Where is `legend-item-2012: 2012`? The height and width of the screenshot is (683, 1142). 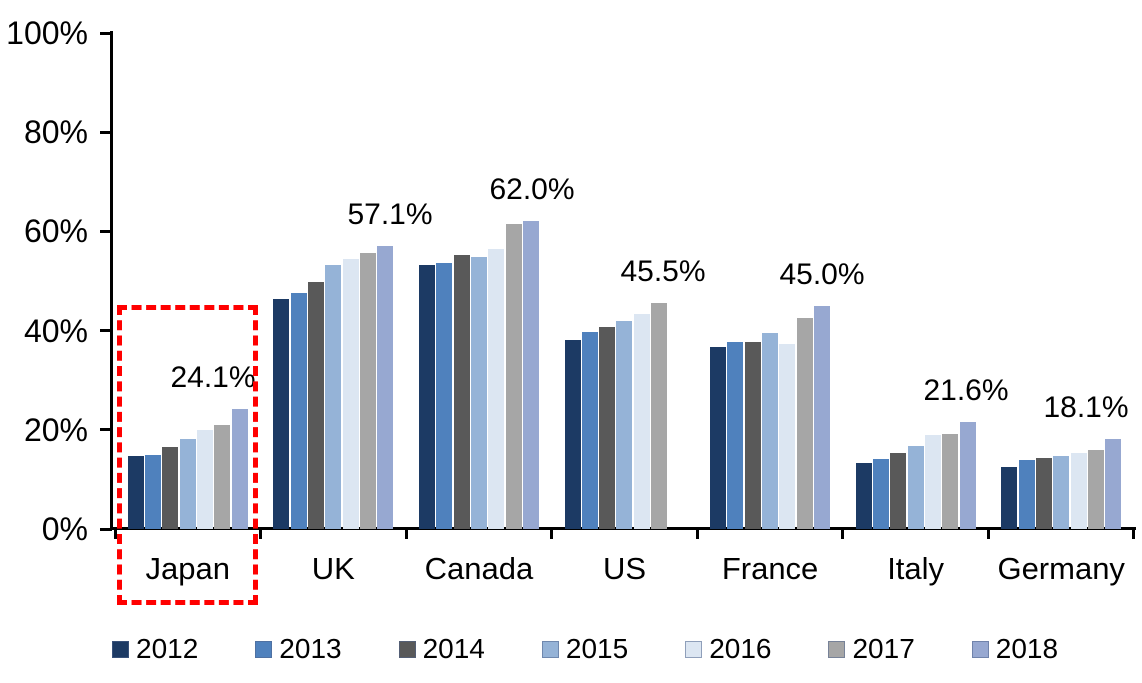
legend-item-2012: 2012 is located at coordinates (155, 649).